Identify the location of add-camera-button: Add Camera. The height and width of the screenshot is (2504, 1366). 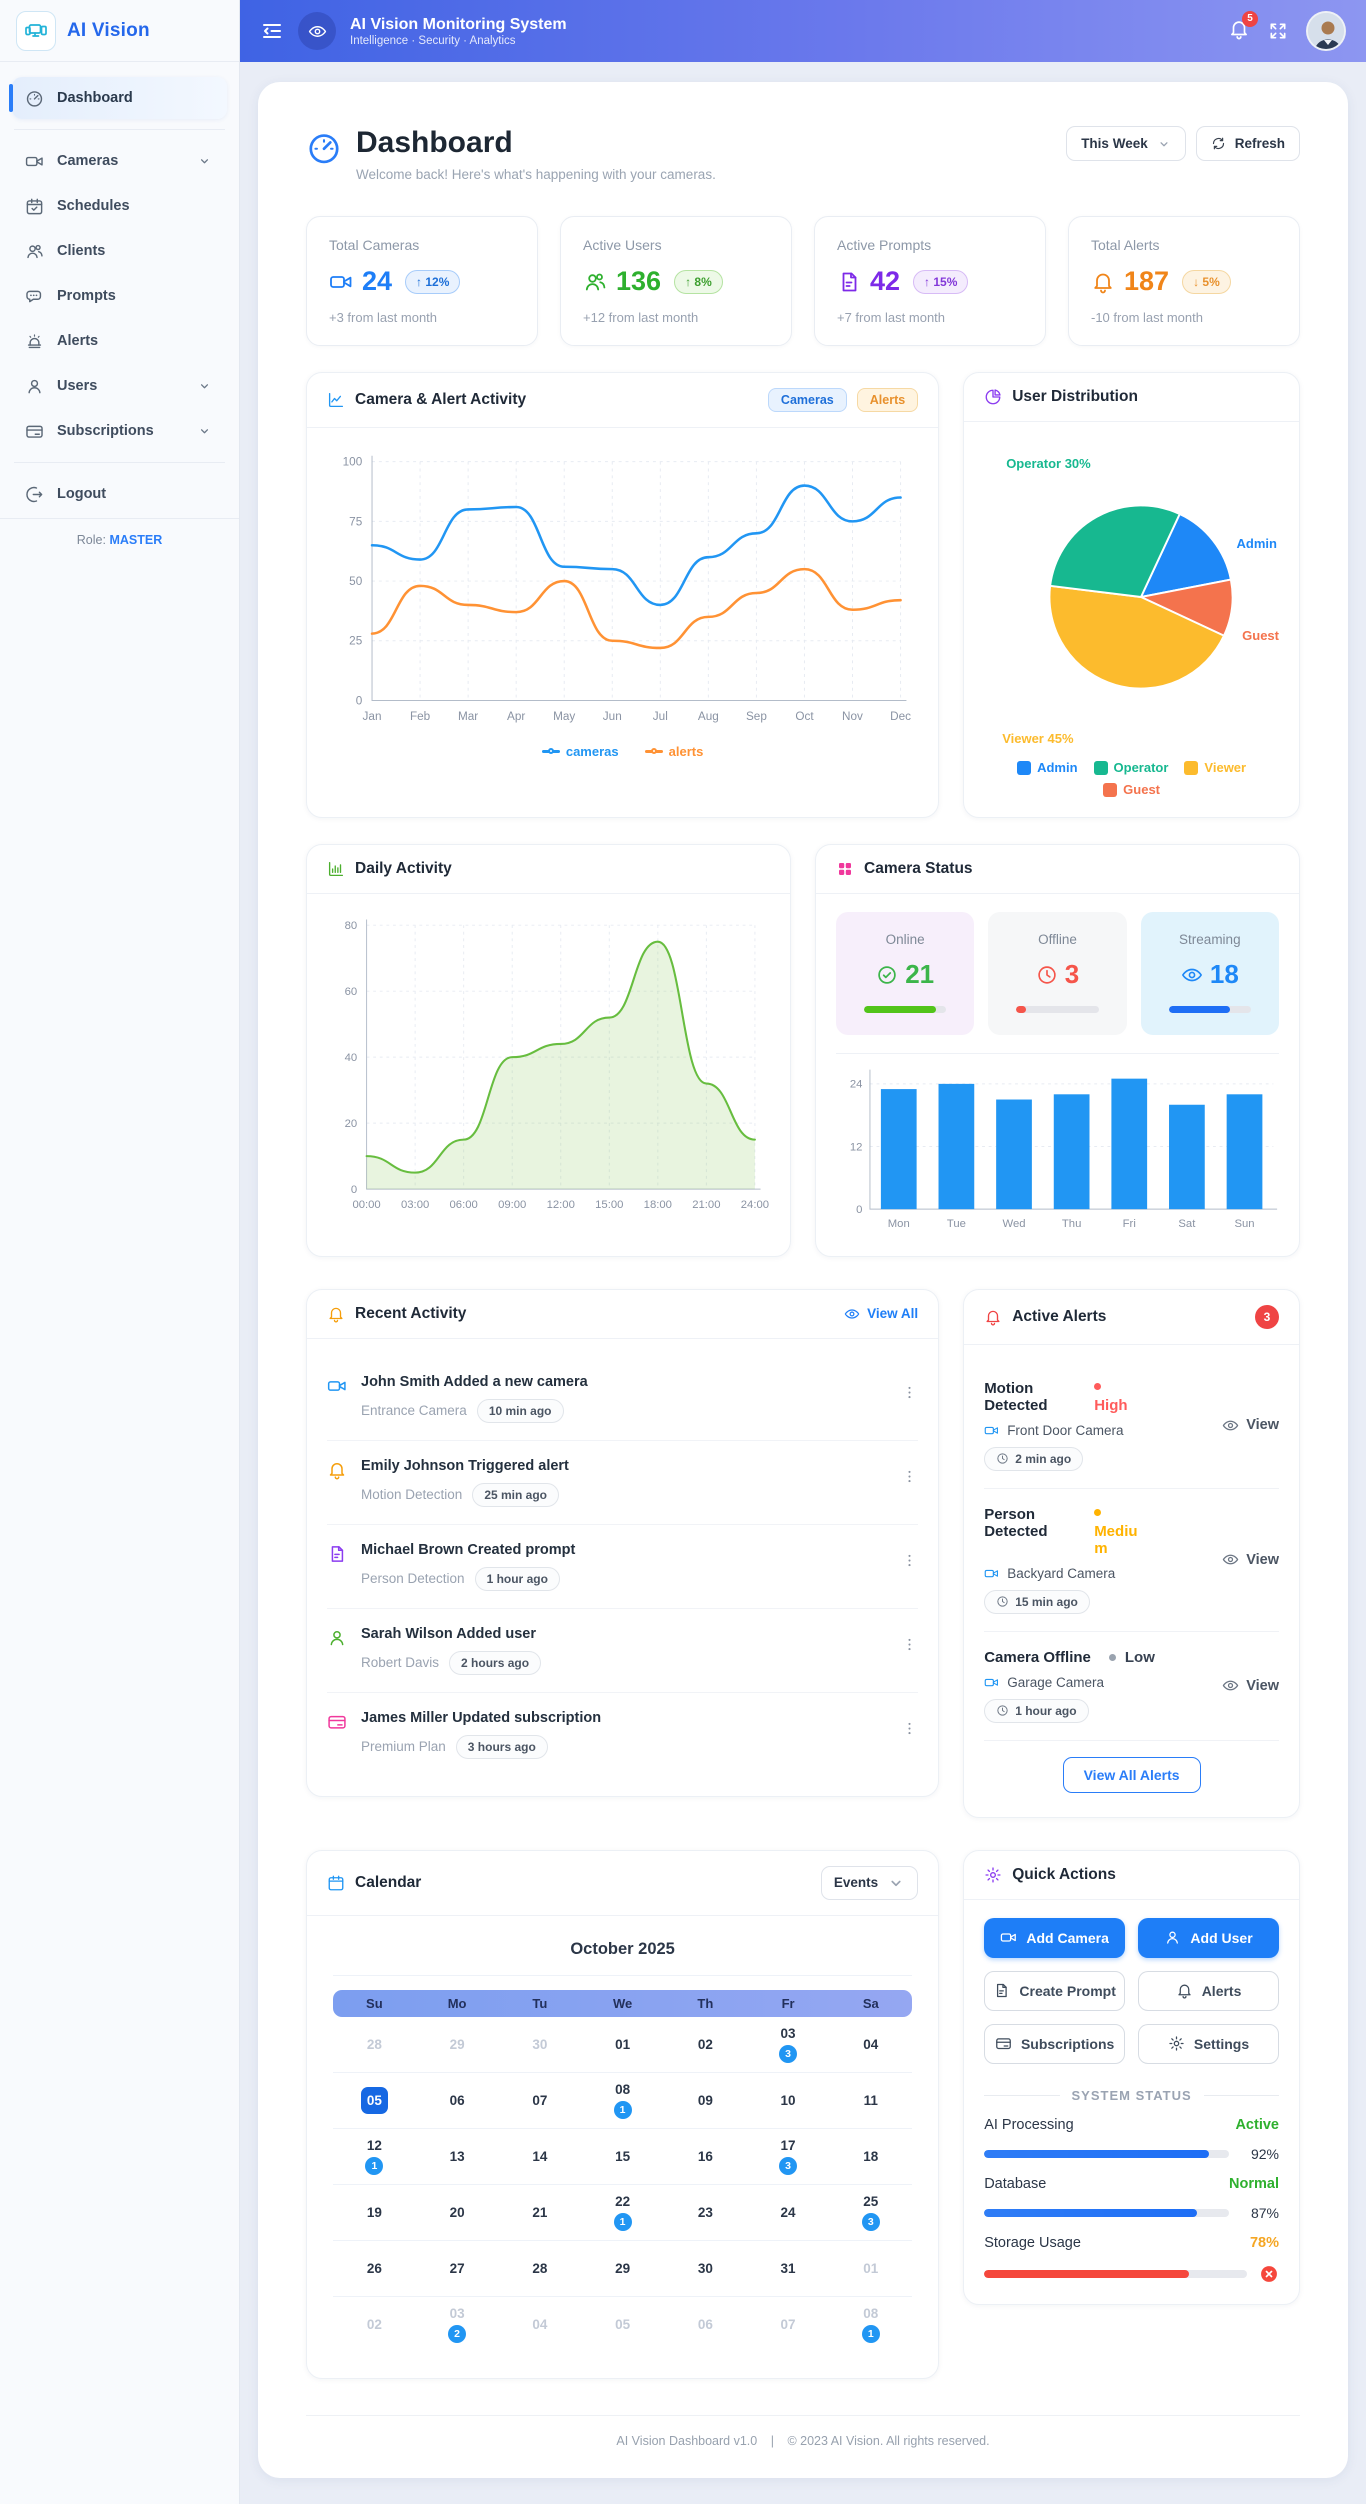
(1055, 1937).